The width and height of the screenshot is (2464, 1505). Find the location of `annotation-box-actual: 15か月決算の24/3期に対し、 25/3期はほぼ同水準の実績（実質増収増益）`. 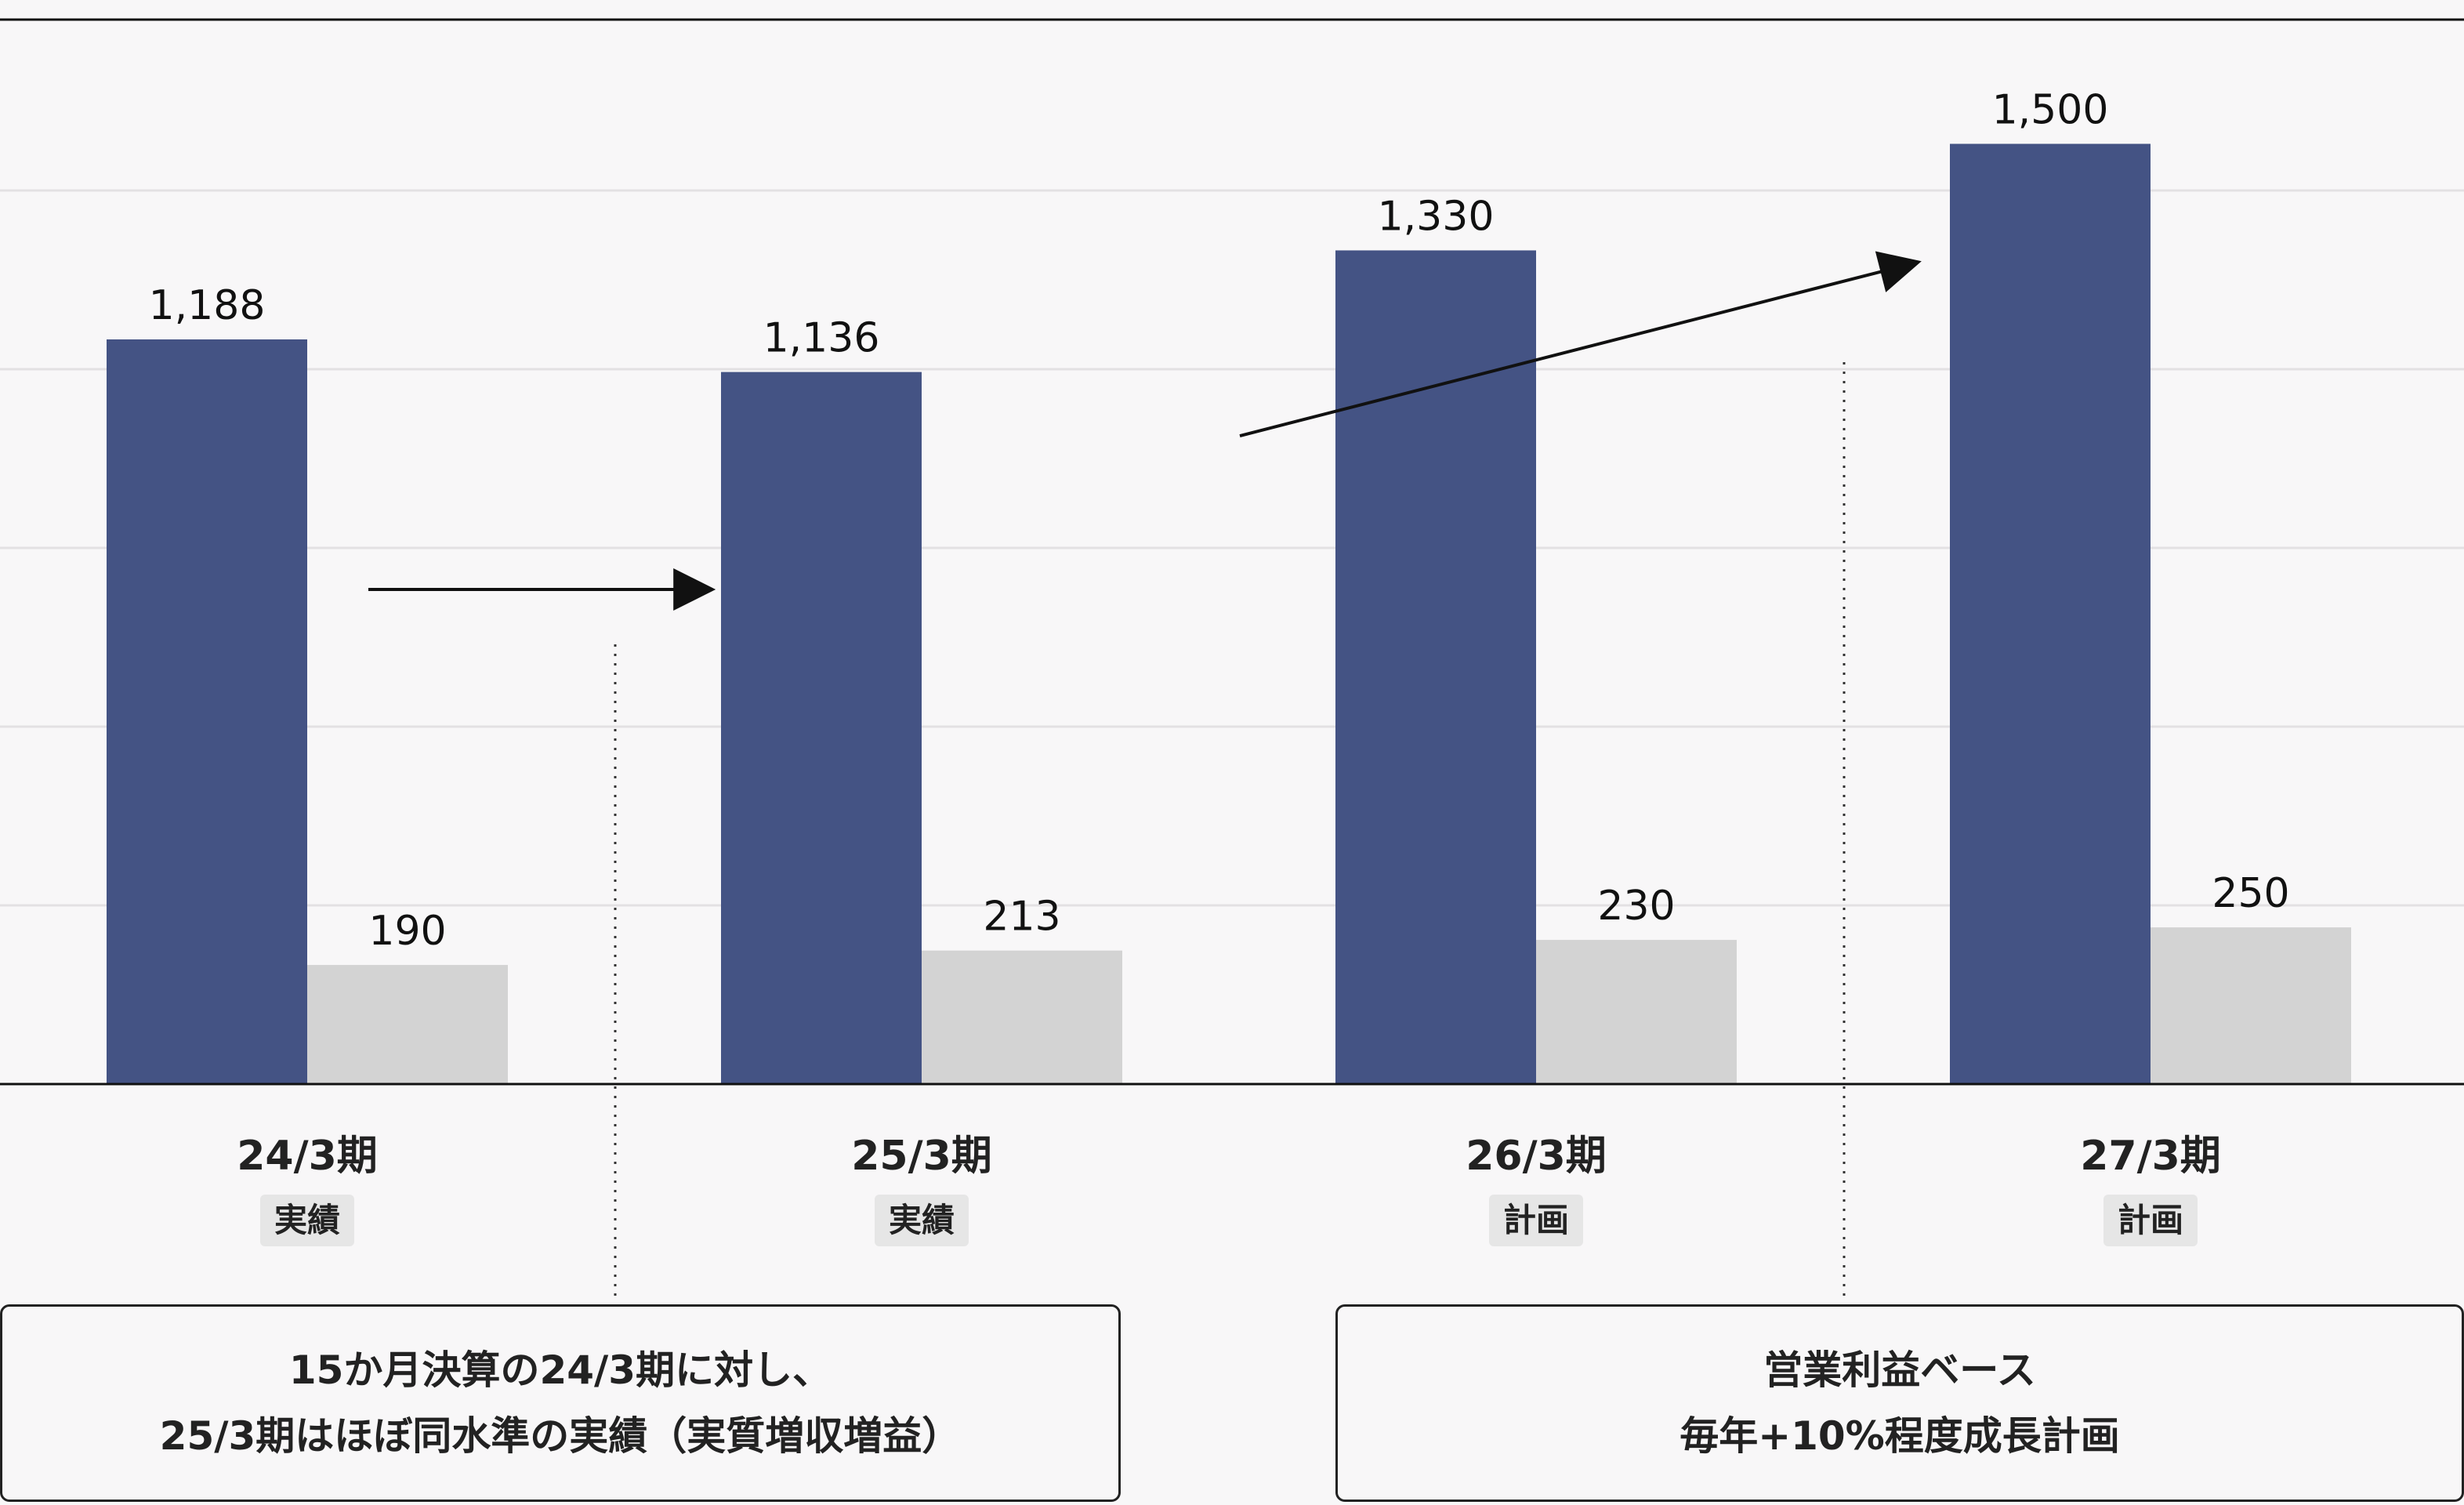

annotation-box-actual: 15か月決算の24/3期に対し、 25/3期はほぼ同水準の実績（実質増収増益） is located at coordinates (560, 1403).